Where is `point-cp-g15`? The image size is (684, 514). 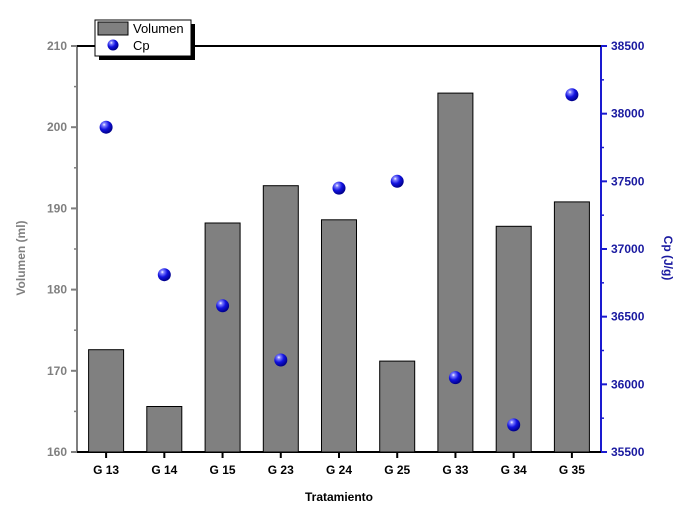 point-cp-g15 is located at coordinates (223, 306).